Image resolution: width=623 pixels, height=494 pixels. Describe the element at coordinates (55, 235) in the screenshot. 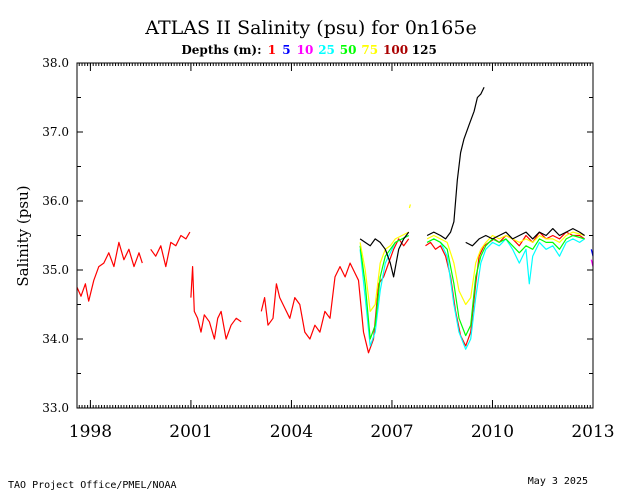

I see `y-tick-labels: 33.0 34.0 35.0 36.0 37.0 38.0` at that location.